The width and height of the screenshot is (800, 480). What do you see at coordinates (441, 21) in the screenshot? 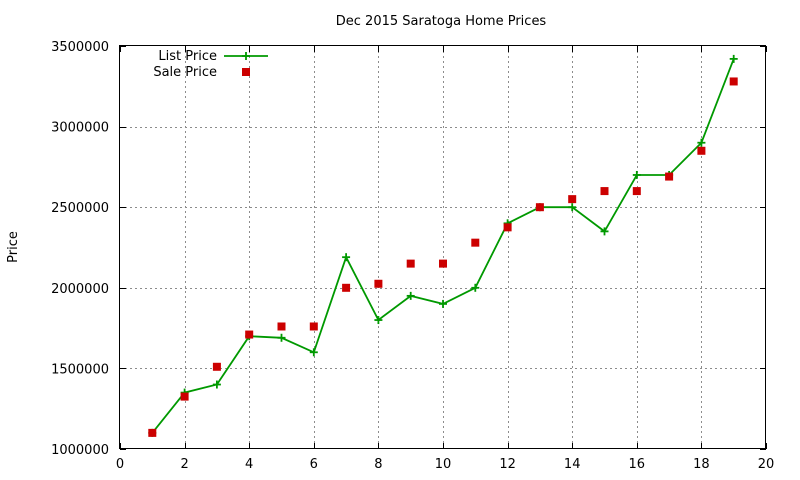
I see `chart-title: Dec 2015 Saratoga Home Prices` at bounding box center [441, 21].